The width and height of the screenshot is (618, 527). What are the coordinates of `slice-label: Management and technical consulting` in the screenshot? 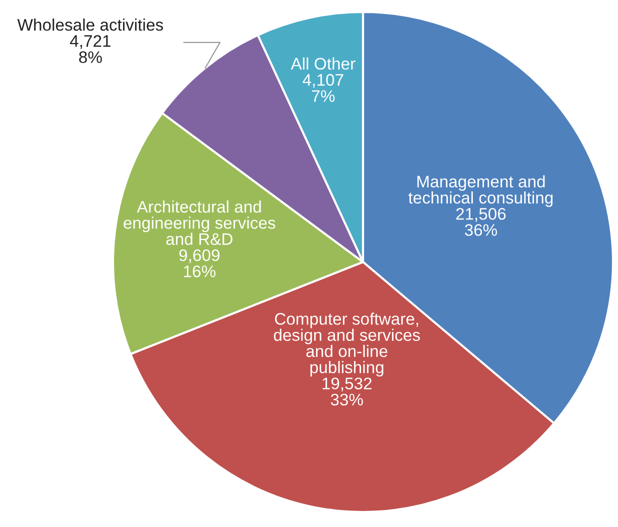 It's located at (480, 191).